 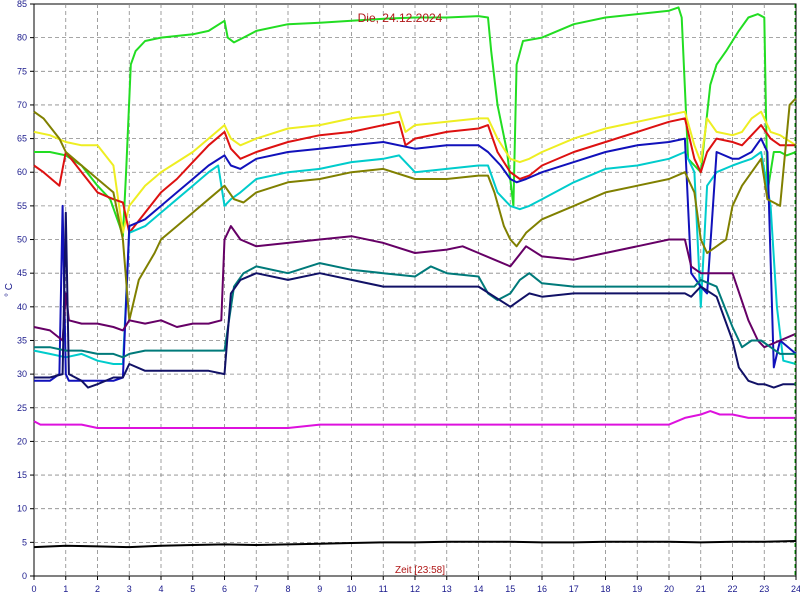 What do you see at coordinates (22, 441) in the screenshot?
I see `y-tick-label: 20` at bounding box center [22, 441].